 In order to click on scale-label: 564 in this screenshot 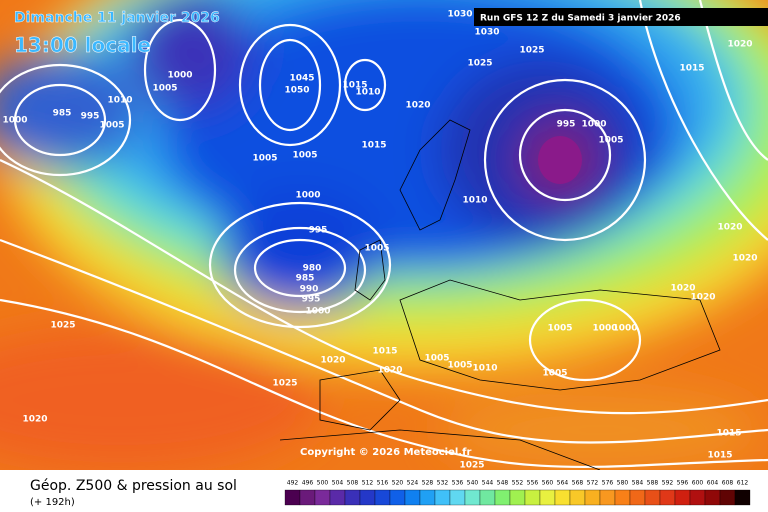, I will do `click(563, 483)`.